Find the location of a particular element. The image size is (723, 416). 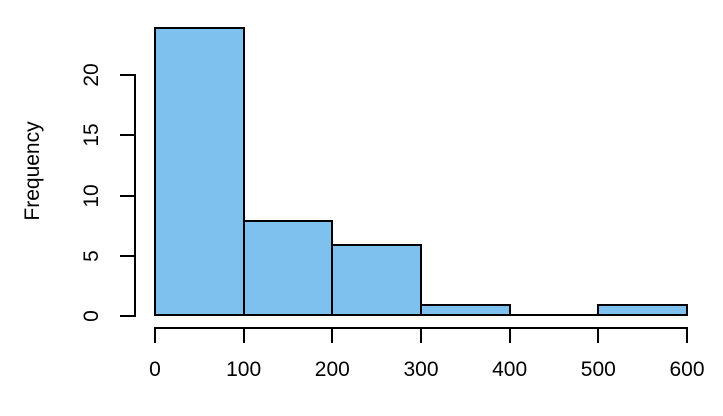

x-tick-label: 600 is located at coordinates (687, 369).